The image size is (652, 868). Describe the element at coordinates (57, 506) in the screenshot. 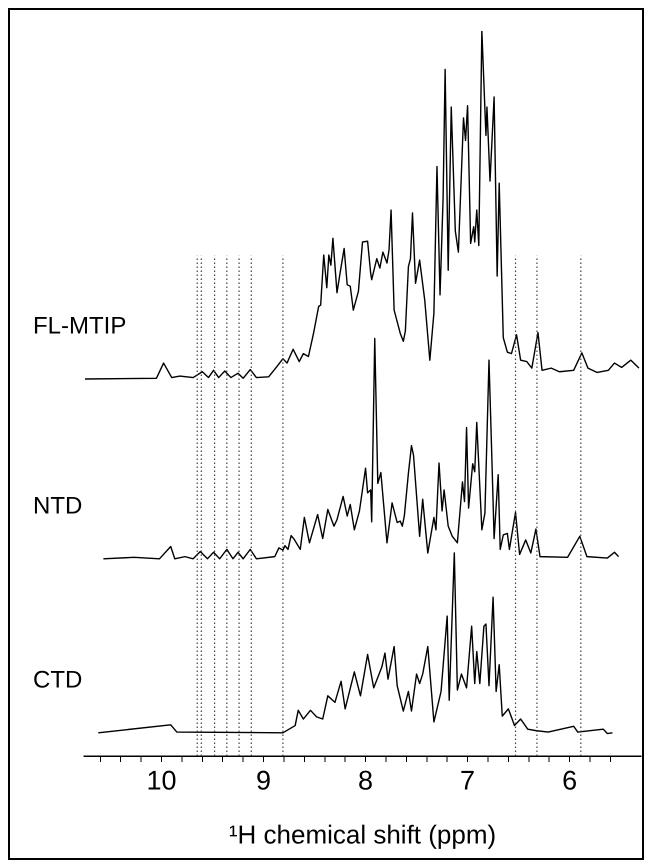

I see `series-label: NTD` at that location.